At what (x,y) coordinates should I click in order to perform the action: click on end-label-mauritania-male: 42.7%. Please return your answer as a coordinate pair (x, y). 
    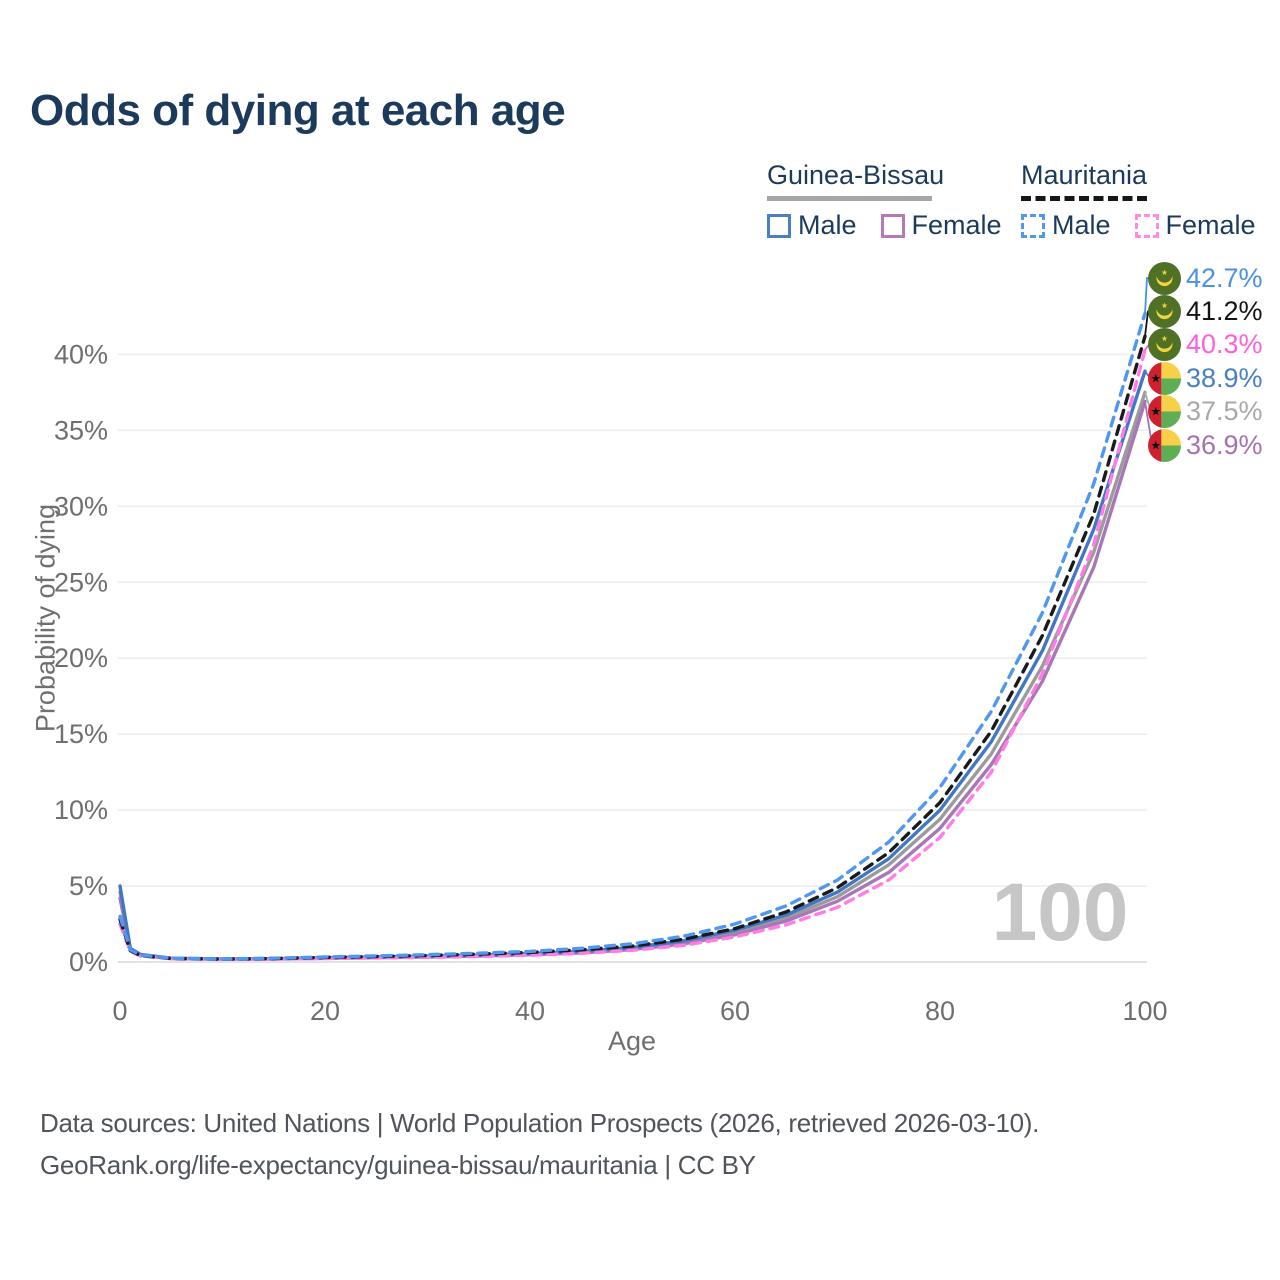
    Looking at the image, I should click on (1205, 278).